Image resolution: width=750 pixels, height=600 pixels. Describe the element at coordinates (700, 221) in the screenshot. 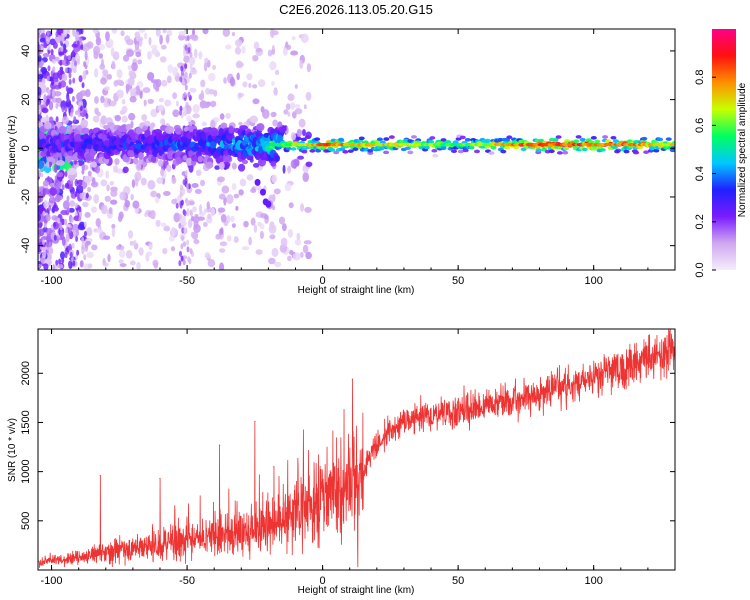

I see `colorbar-tick-label-1: 0.2` at that location.